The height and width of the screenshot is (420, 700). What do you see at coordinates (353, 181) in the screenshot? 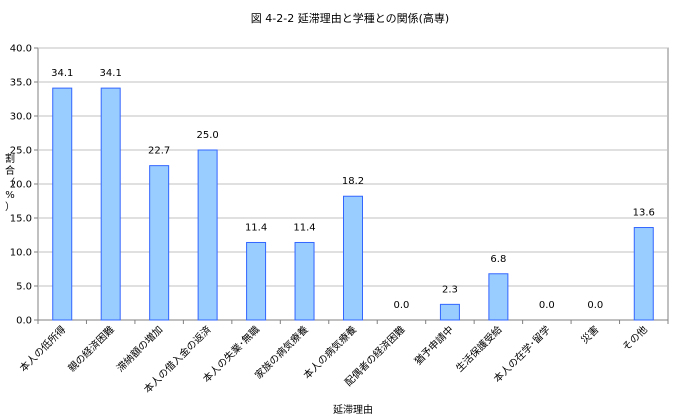
I see `data-label: 18.2` at bounding box center [353, 181].